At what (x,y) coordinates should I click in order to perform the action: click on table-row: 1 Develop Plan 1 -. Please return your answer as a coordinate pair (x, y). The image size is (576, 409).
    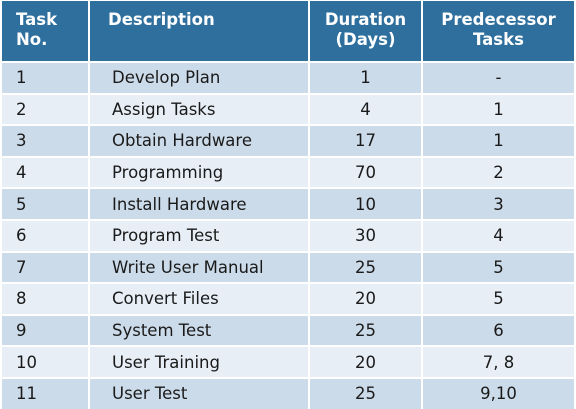
    Looking at the image, I should click on (288, 77).